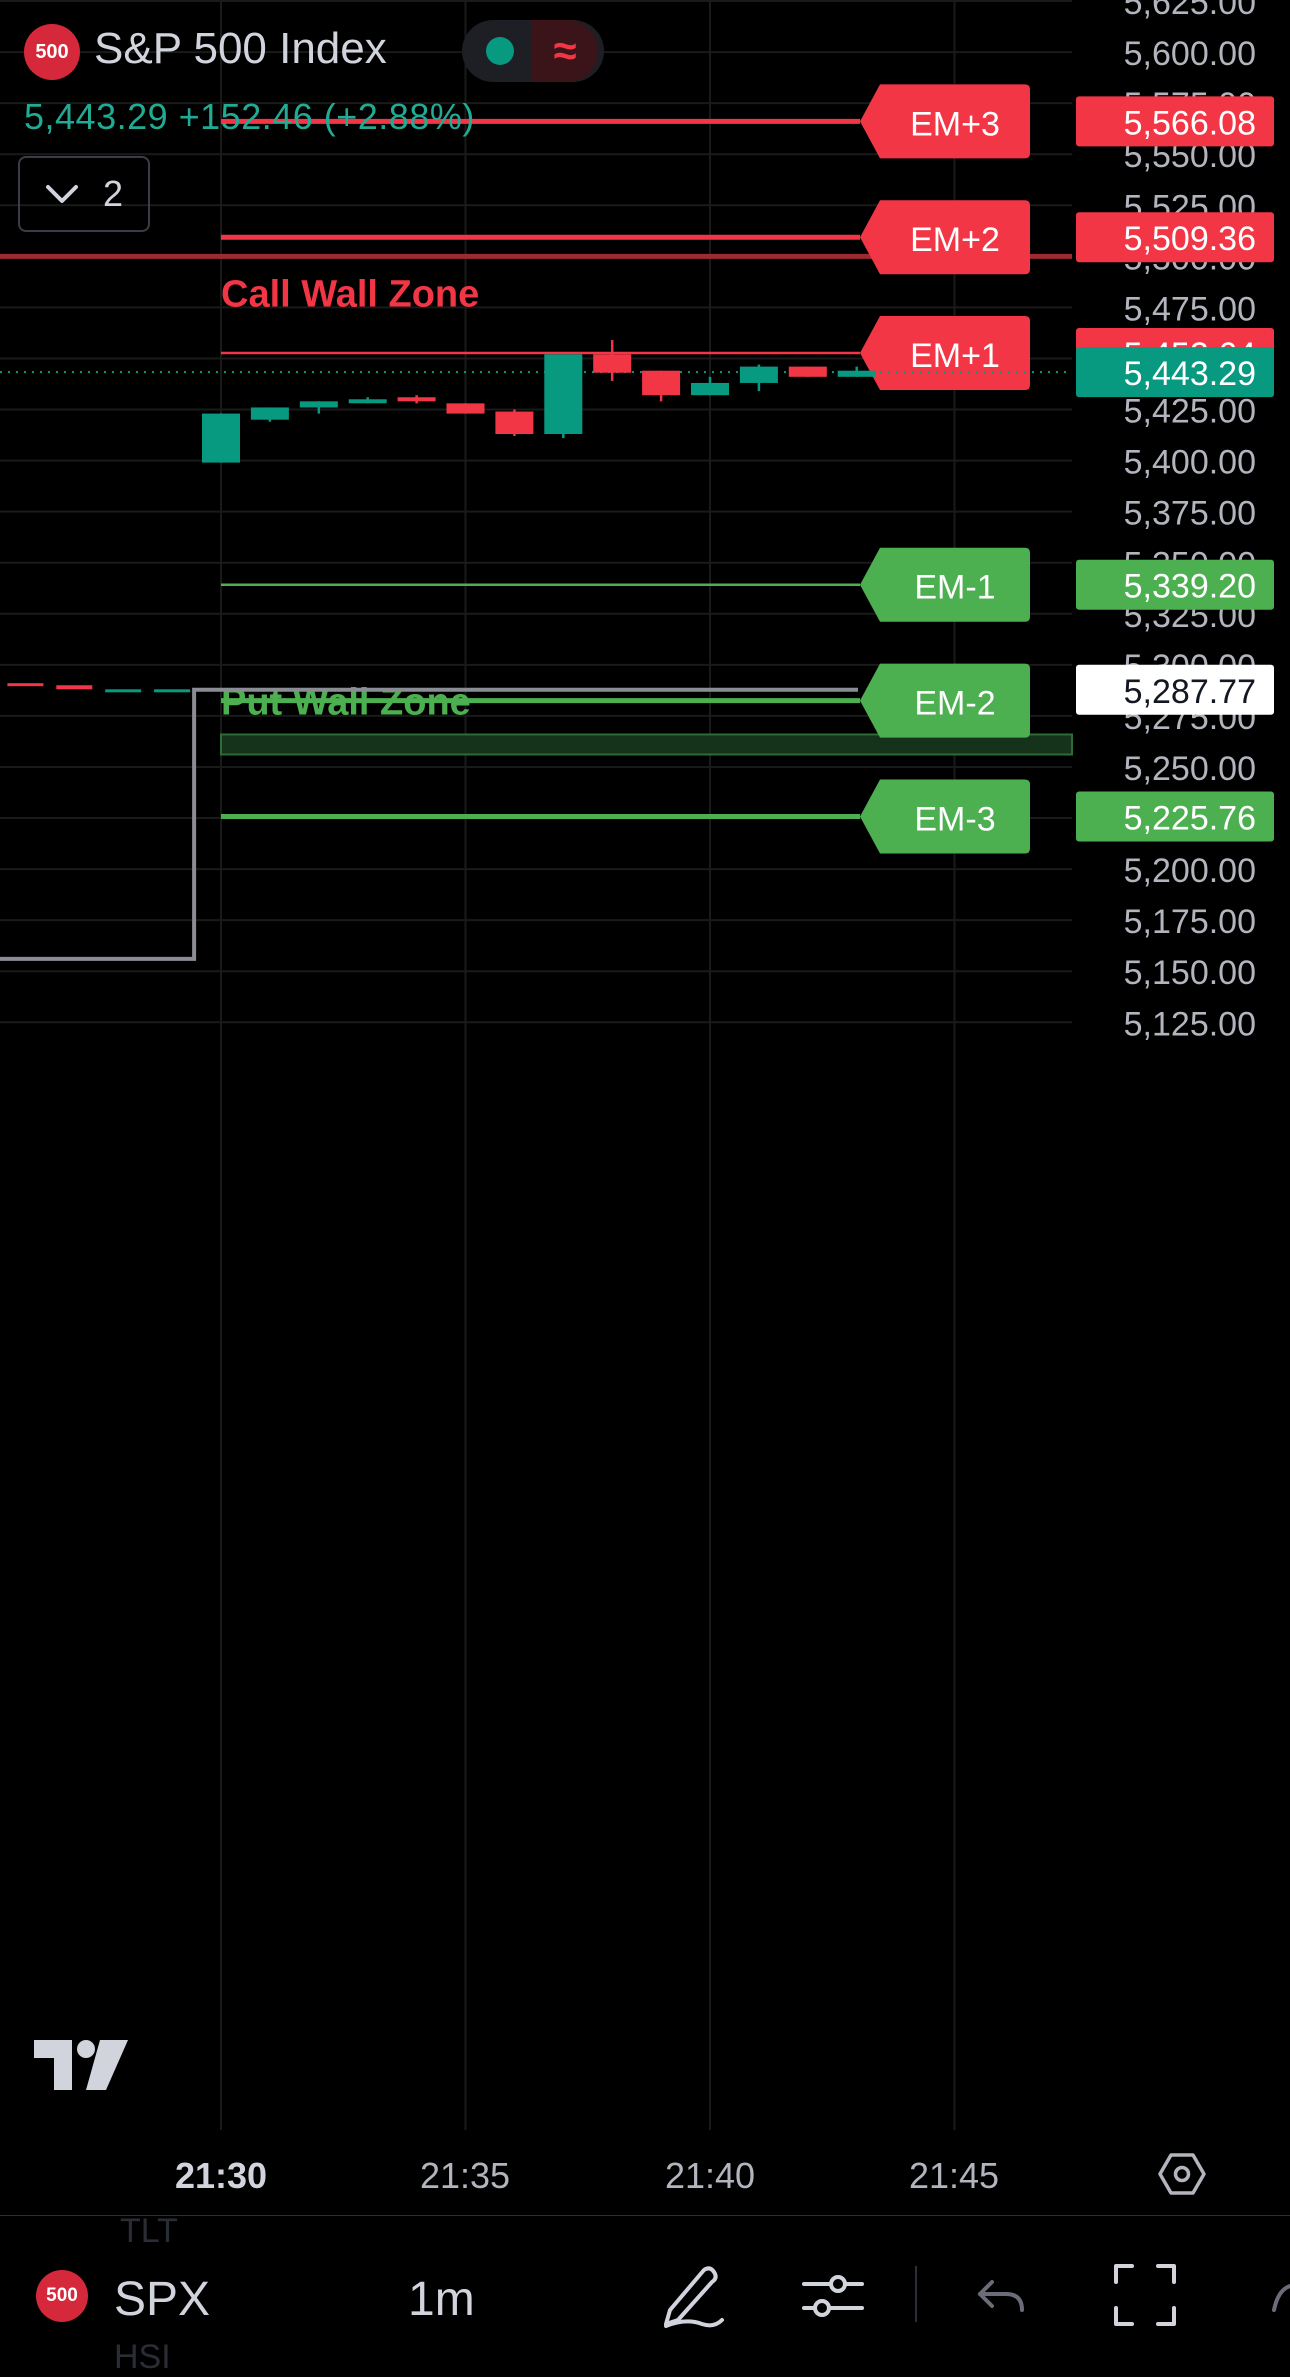 This screenshot has width=1290, height=2377. What do you see at coordinates (1190, 514) in the screenshot?
I see `y-axis-tick-label: 5,375.00` at bounding box center [1190, 514].